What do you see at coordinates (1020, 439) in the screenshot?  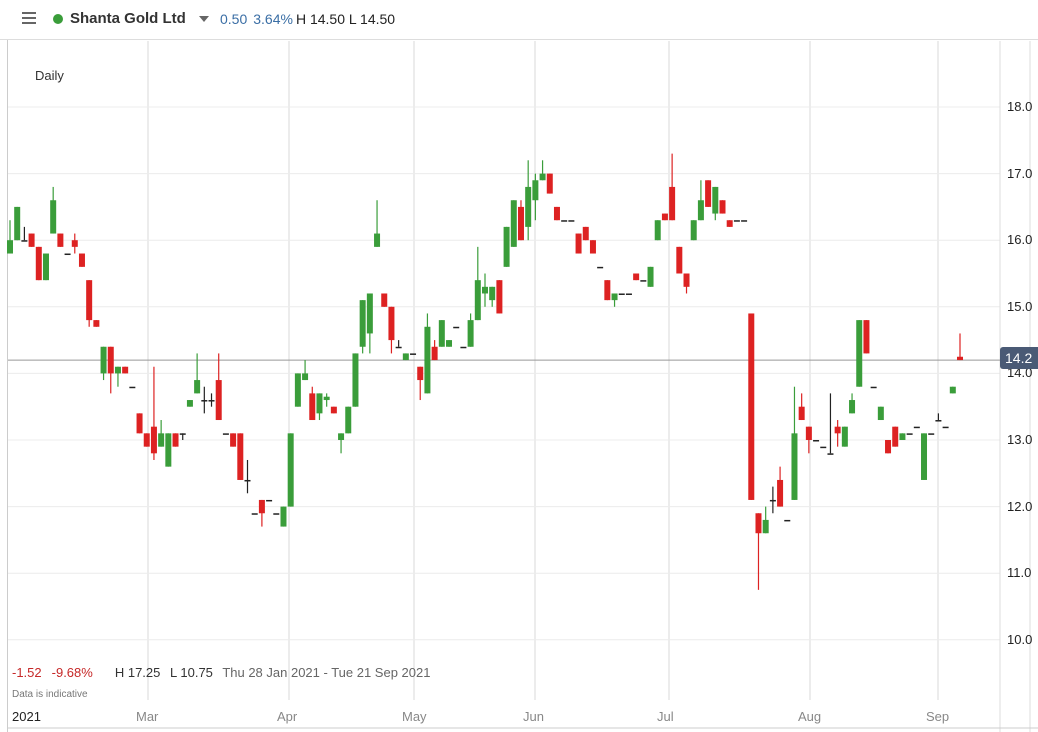 I see `y-tick-label: 13.0` at bounding box center [1020, 439].